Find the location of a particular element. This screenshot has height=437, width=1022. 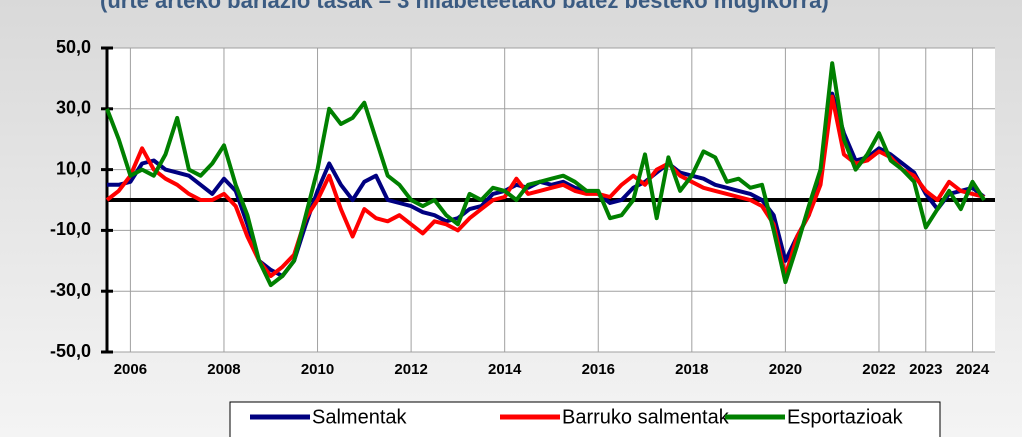

legend is located at coordinates (585, 419).